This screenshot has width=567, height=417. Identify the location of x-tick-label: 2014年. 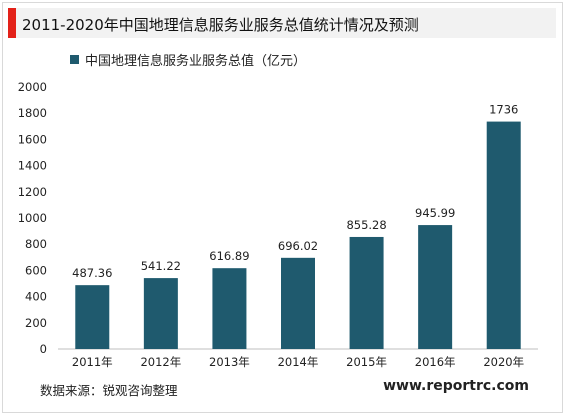
(298, 362).